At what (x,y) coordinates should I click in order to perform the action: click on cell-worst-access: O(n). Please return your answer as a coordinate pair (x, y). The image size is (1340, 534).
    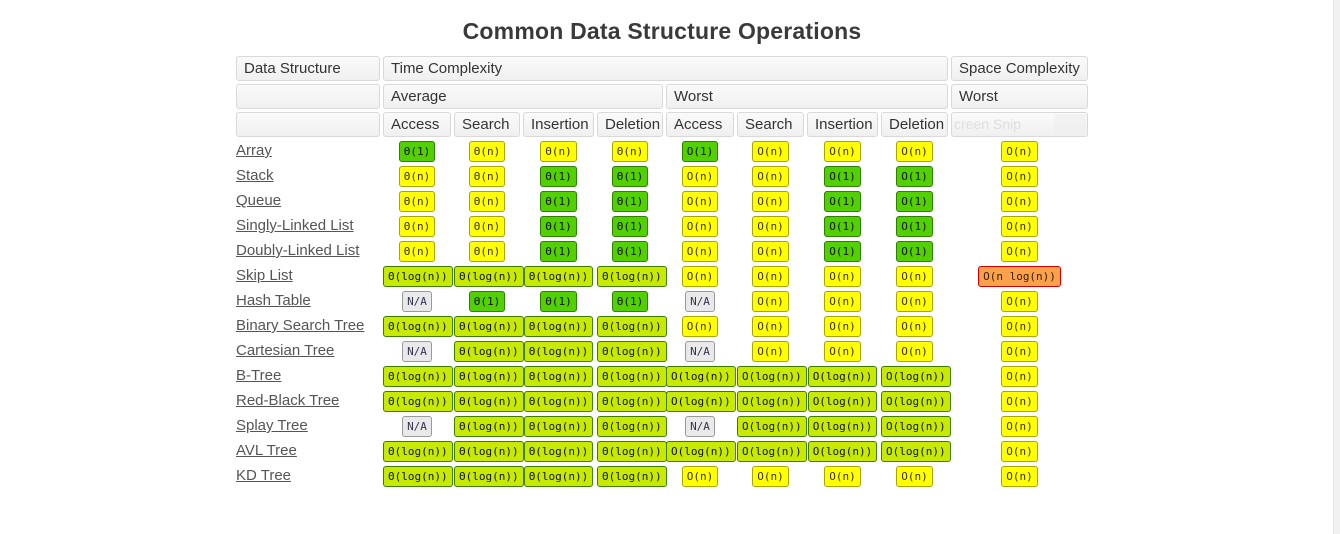
    Looking at the image, I should click on (700, 251).